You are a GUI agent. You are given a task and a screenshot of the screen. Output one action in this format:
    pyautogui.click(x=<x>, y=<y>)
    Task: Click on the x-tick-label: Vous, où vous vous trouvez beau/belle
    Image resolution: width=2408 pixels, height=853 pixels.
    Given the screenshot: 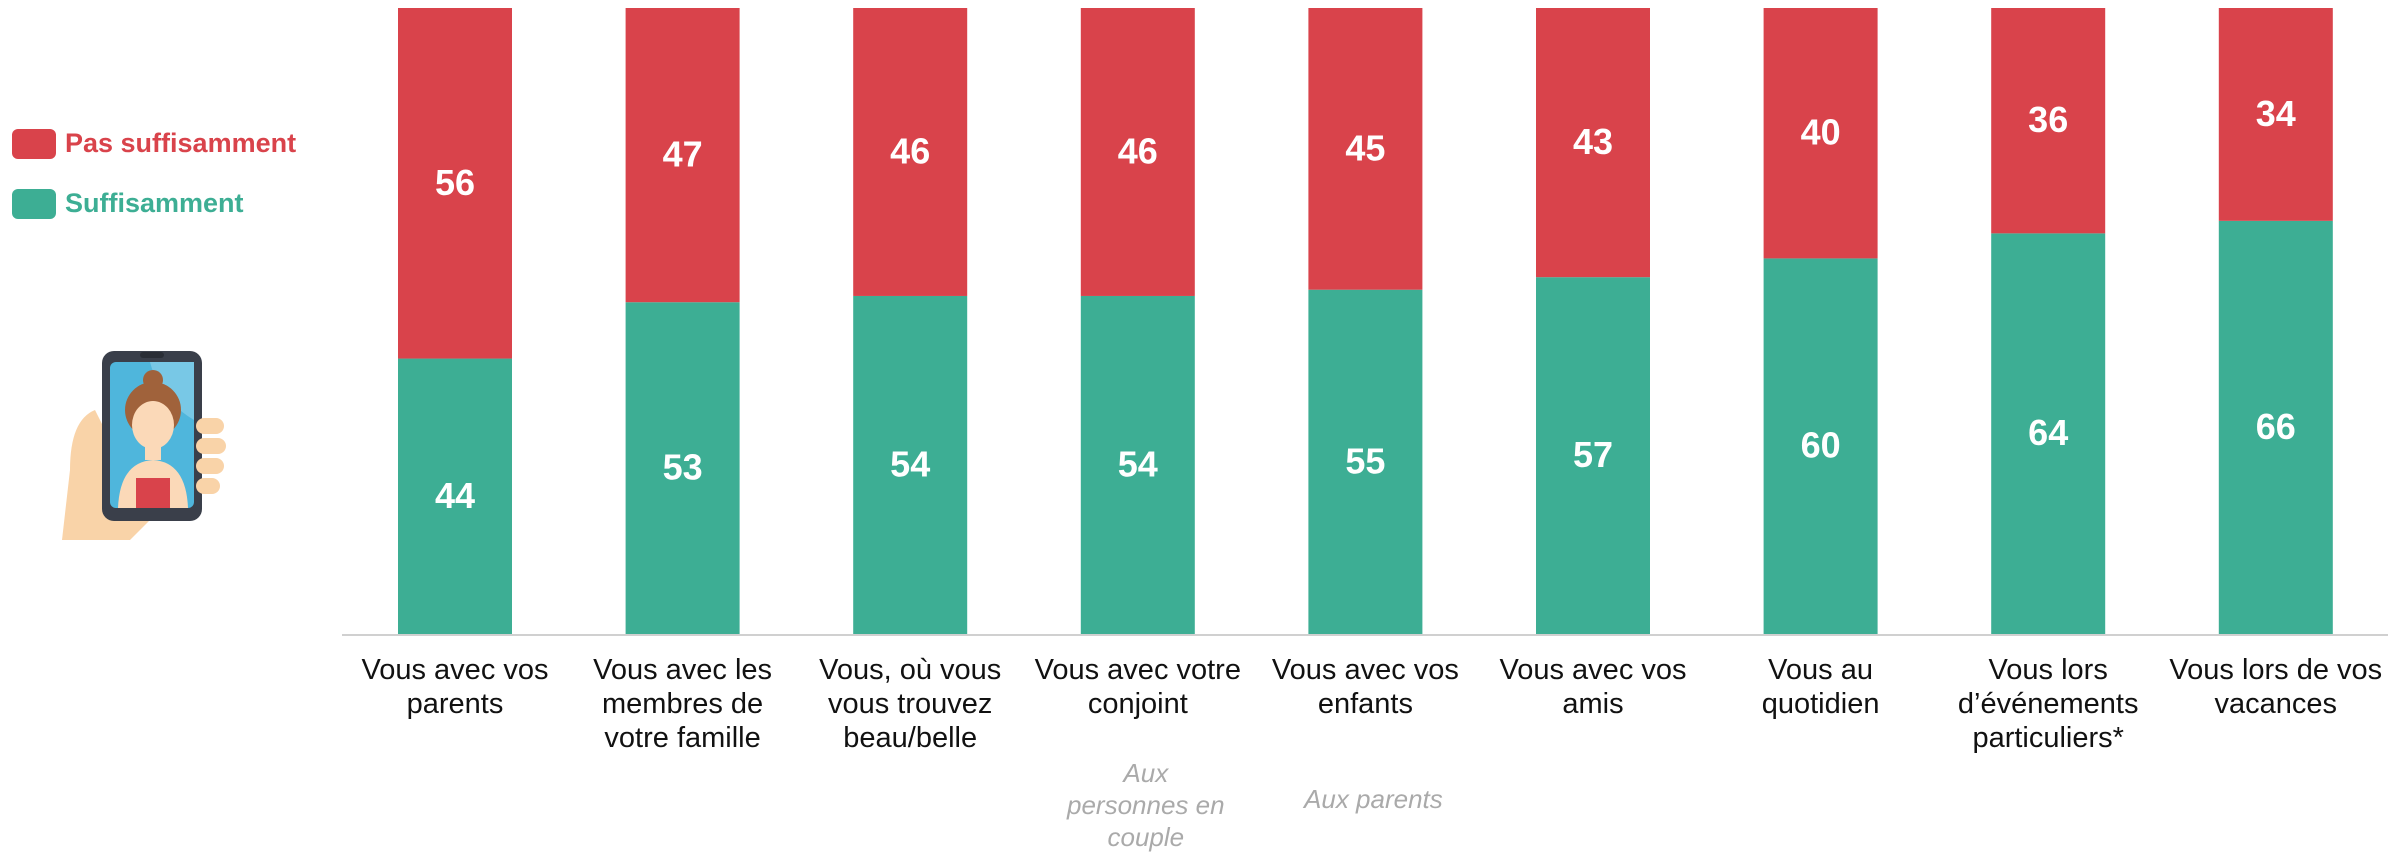 What is the action you would take?
    pyautogui.click(x=910, y=704)
    